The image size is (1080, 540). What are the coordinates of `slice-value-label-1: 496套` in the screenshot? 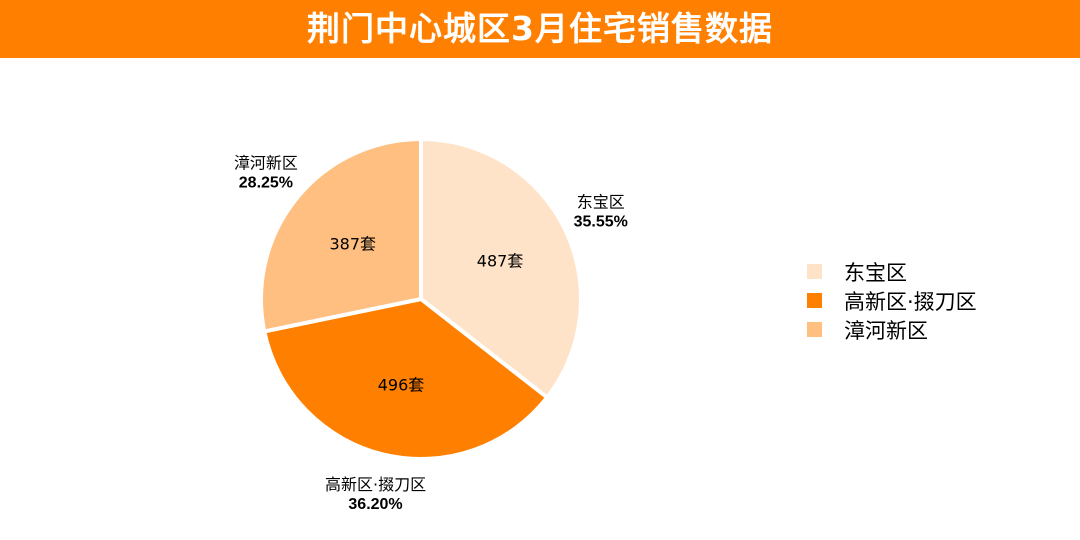 It's located at (401, 385).